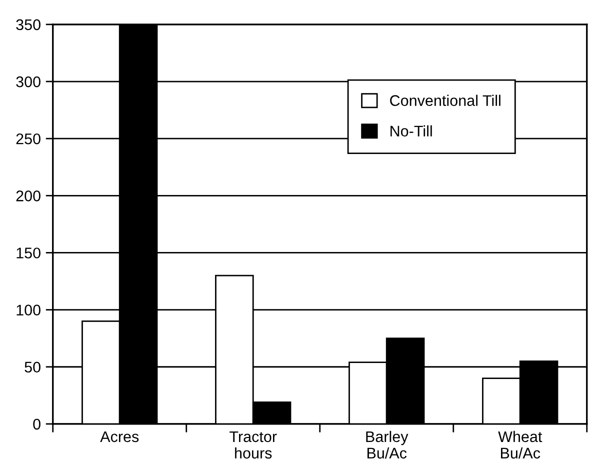  Describe the element at coordinates (32, 367) in the screenshot. I see `y-tick-label: 50` at that location.